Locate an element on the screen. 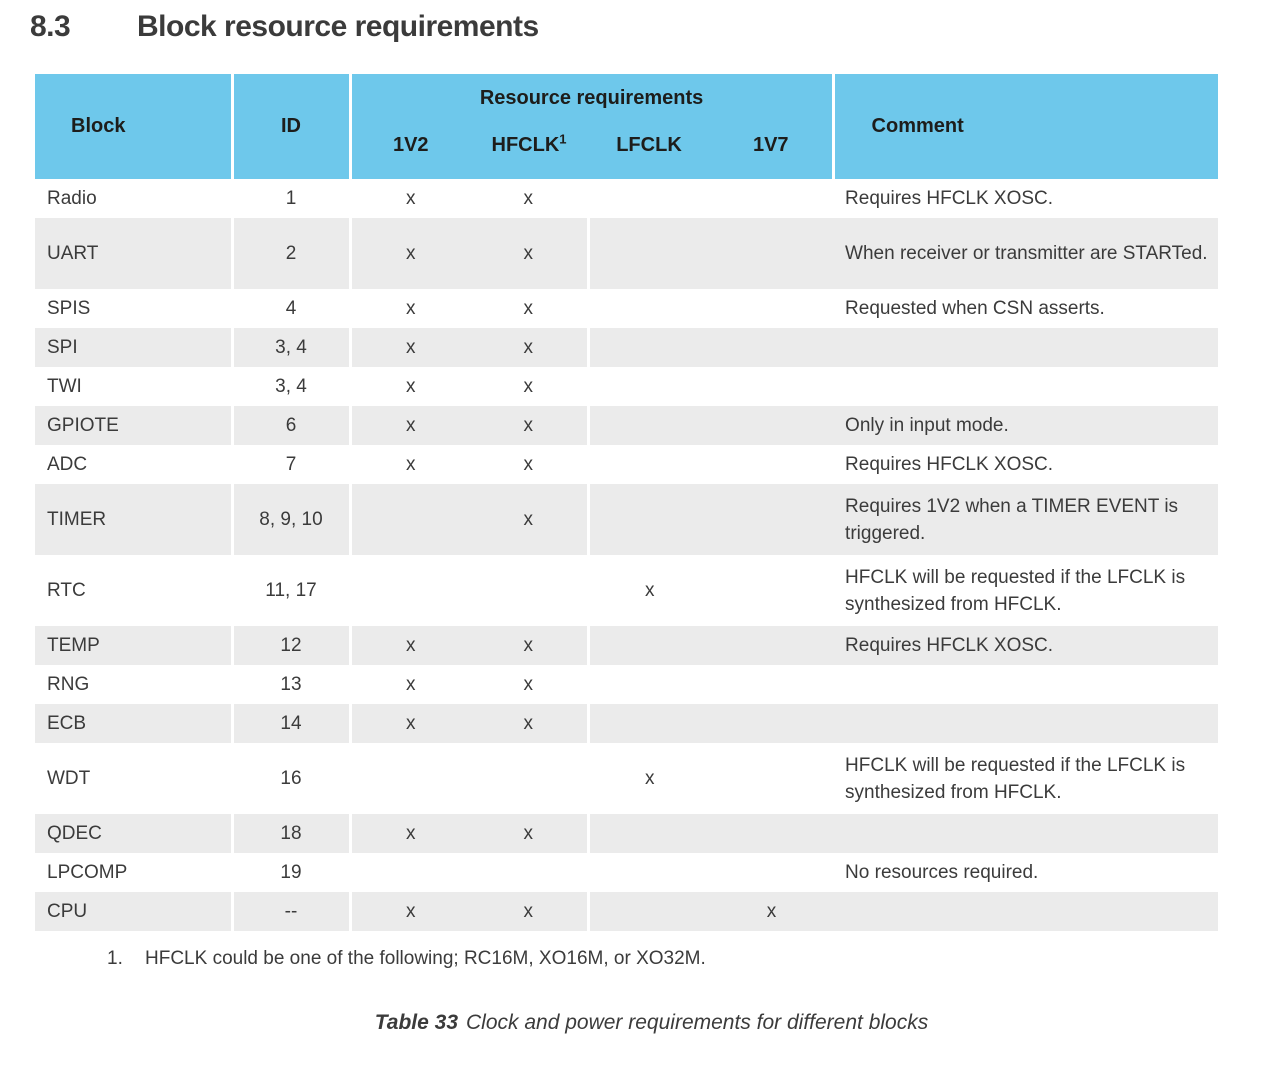 This screenshot has height=1065, width=1273. column-header-id: ID is located at coordinates (292, 126).